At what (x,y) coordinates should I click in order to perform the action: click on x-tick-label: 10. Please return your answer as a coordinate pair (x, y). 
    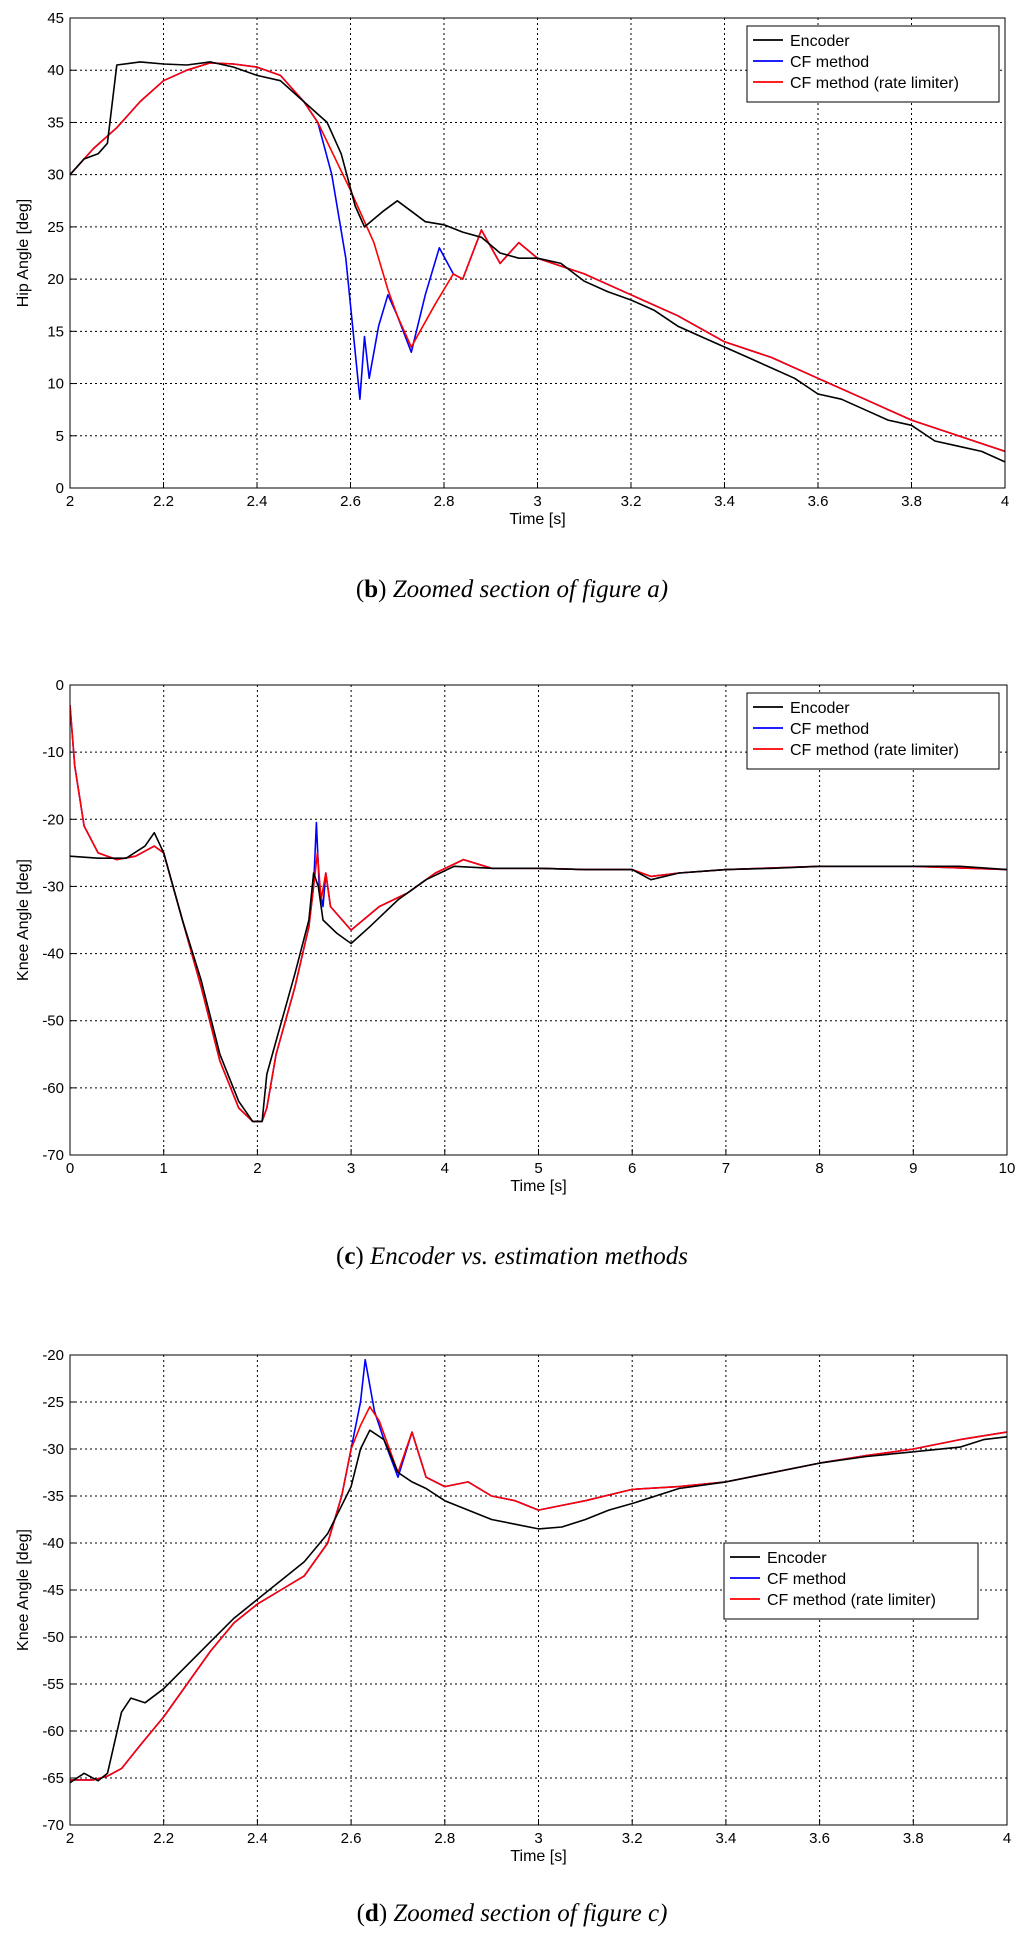
    Looking at the image, I should click on (1007, 1168).